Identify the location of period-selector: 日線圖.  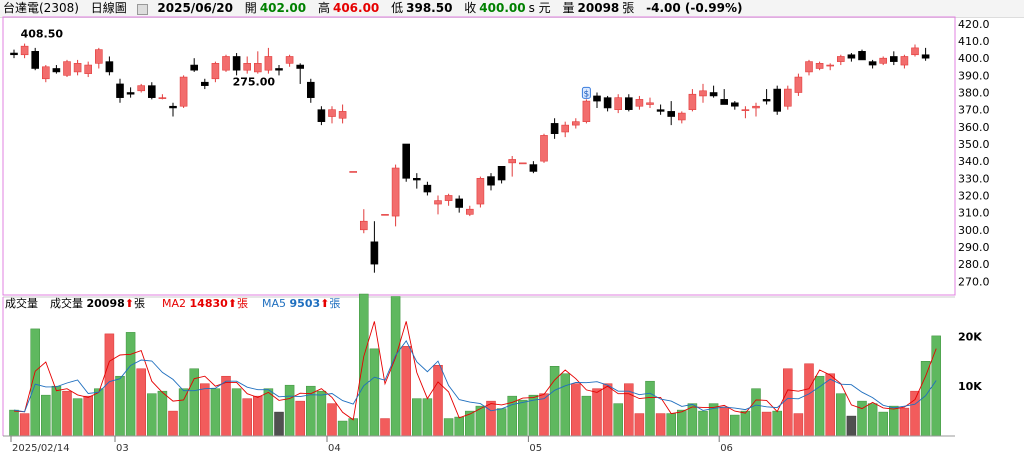
(108, 8).